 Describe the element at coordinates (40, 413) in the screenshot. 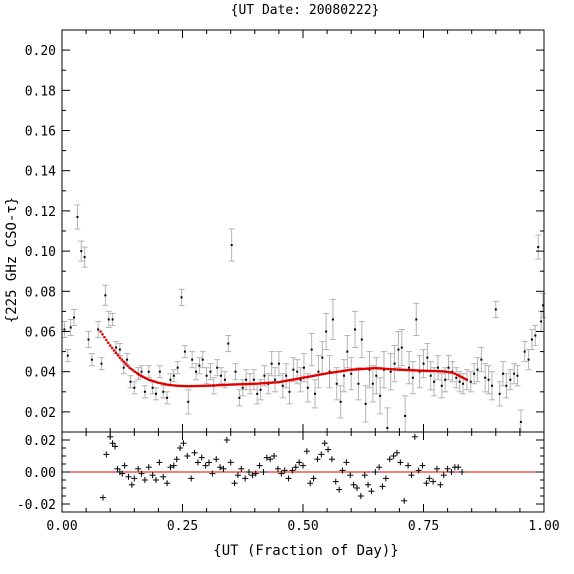

I see `y-tick-label: 0.02` at that location.